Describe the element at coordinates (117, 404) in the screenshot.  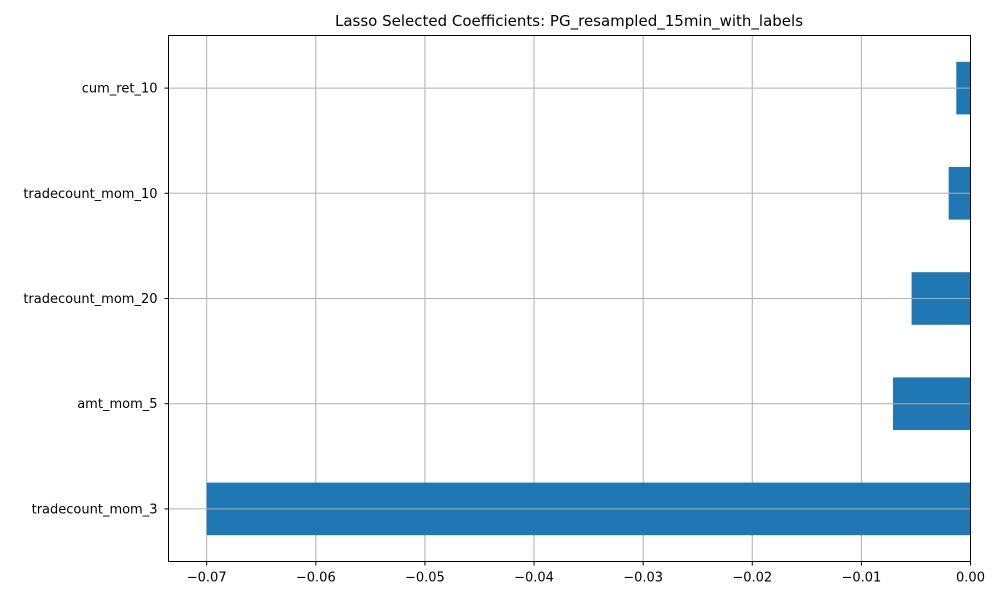
I see `y-tick-label: amt_mom_5` at that location.